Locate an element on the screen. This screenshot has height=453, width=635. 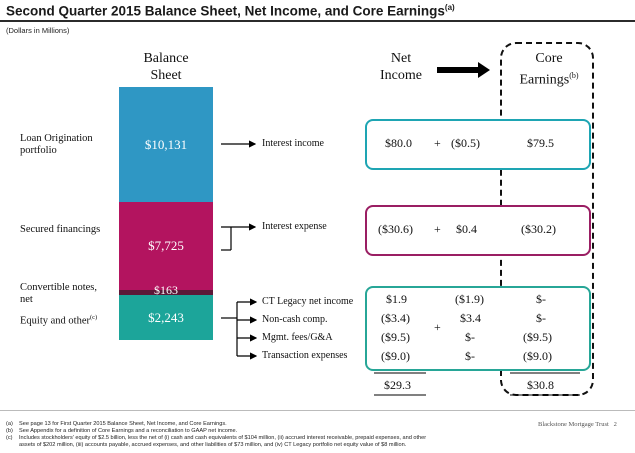
balance-sheet-header-line1: Balance is located at coordinates (166, 58).